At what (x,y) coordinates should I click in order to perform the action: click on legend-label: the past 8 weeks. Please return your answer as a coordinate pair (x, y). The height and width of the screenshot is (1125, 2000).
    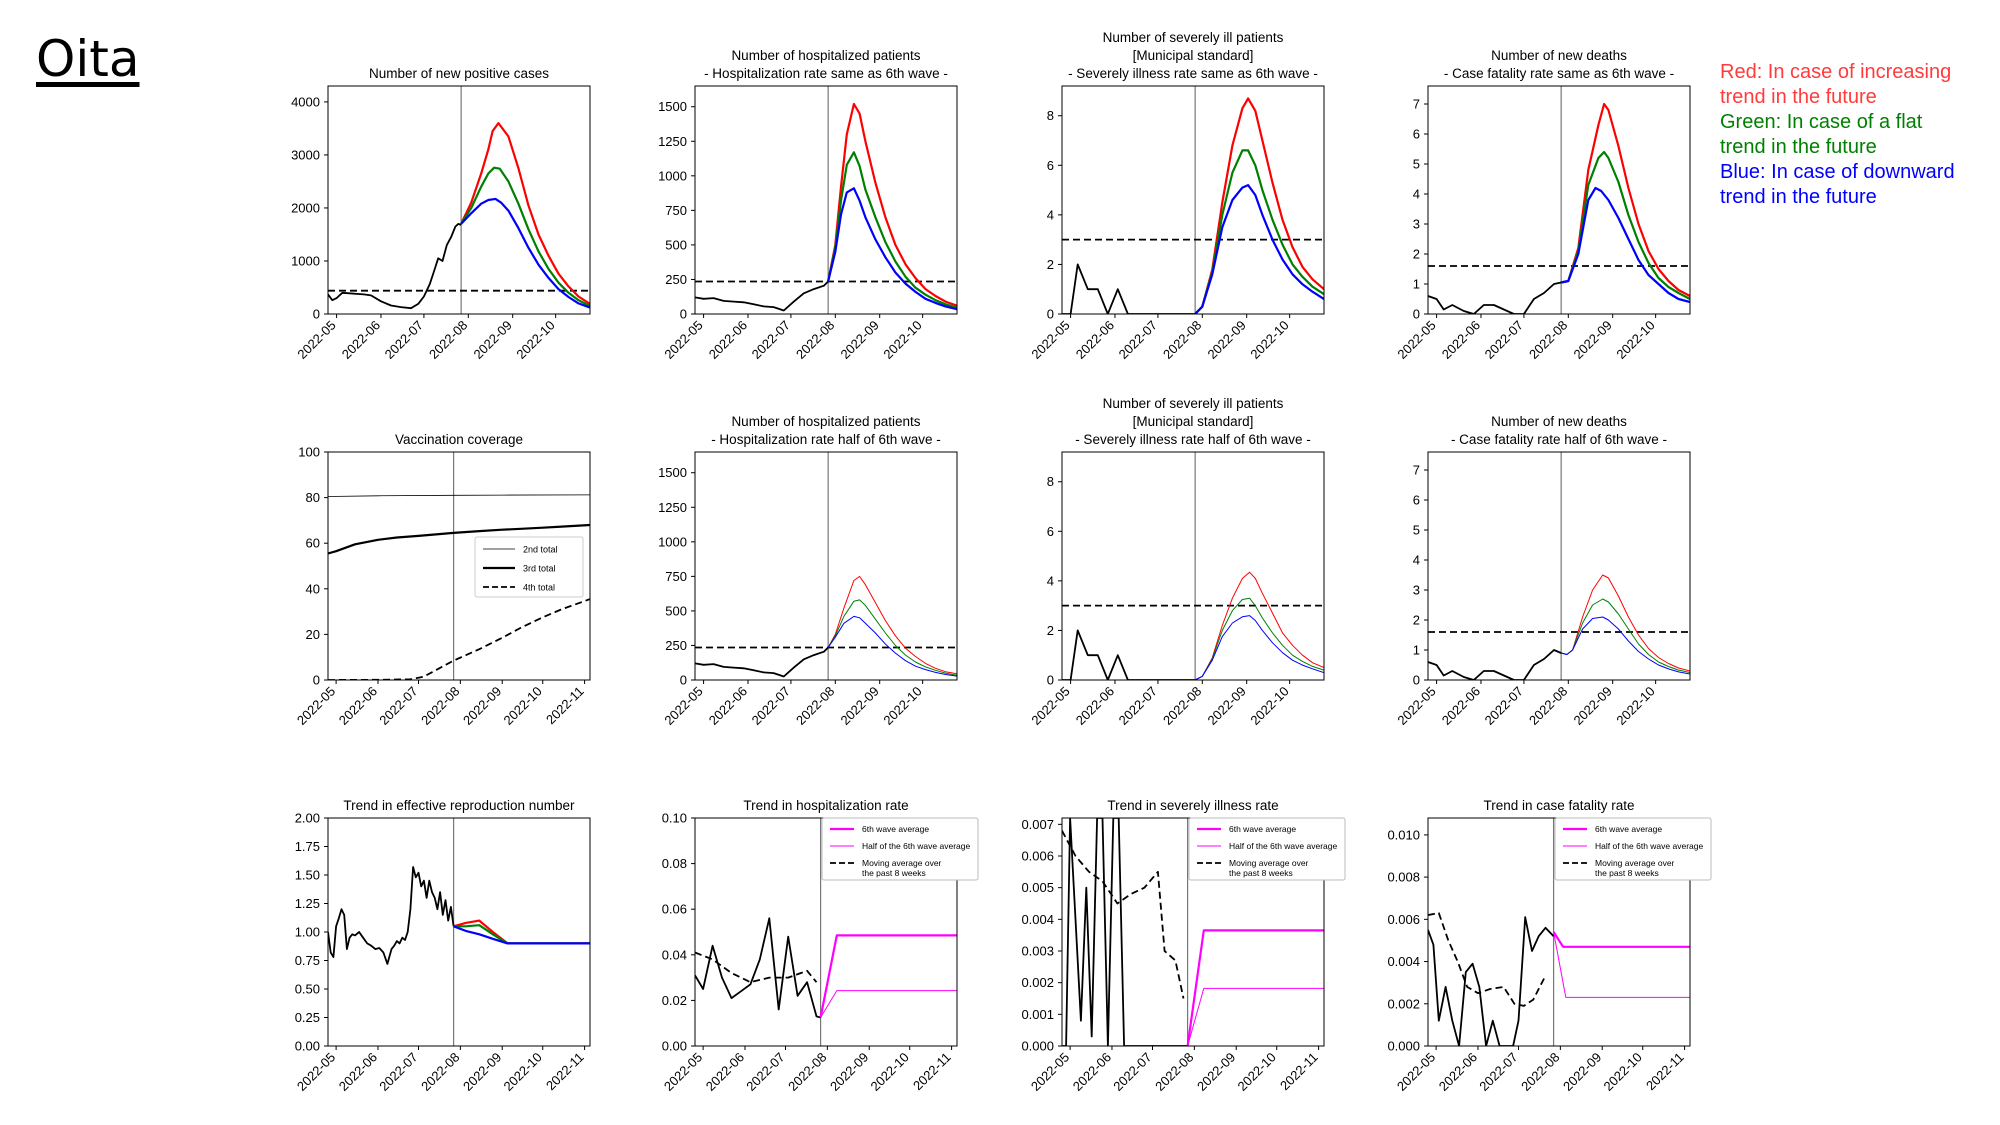
    Looking at the image, I should click on (1261, 873).